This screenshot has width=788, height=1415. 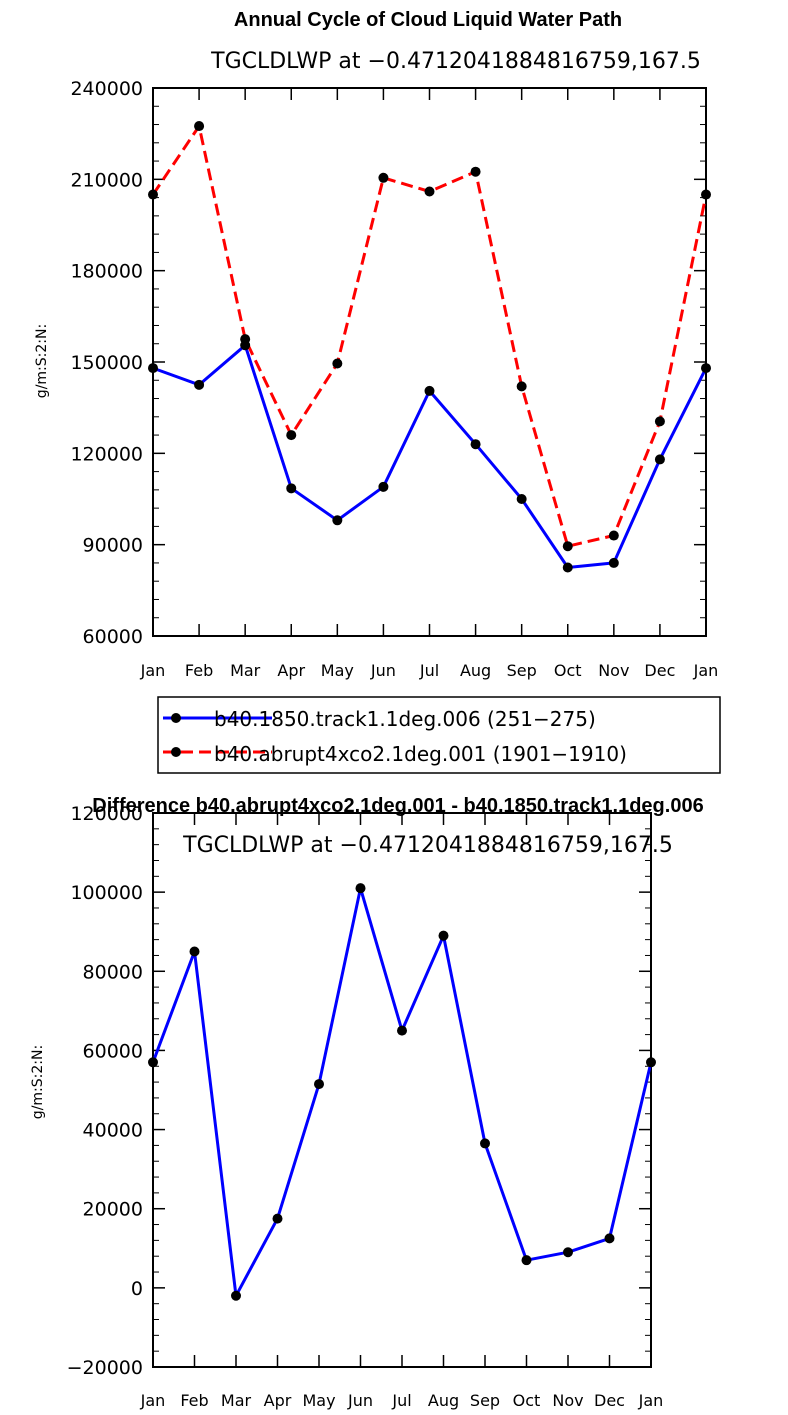 I want to click on chart2-ylabel: g/m:S:2:N:, so click(x=38, y=1082).